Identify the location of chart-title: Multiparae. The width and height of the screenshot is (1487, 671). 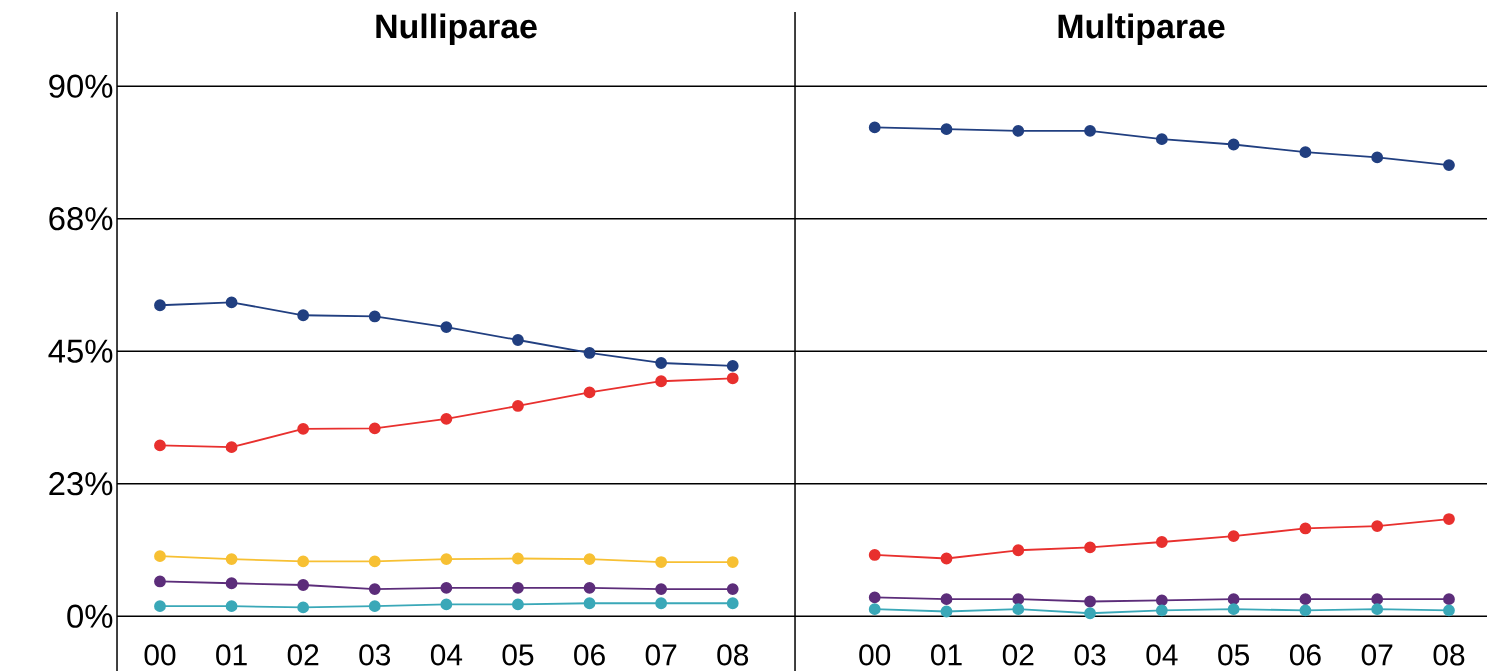
(1141, 29).